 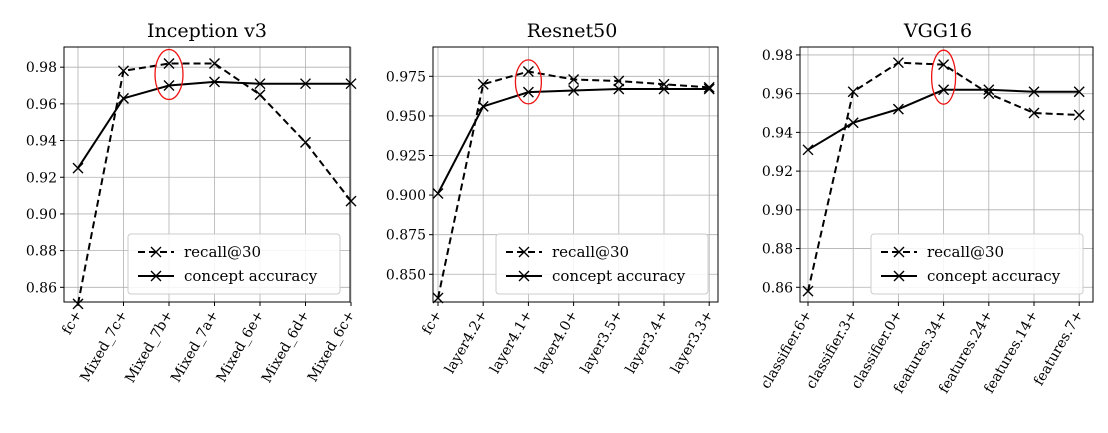 I want to click on x-tick-label: Mixed_7b+, so click(x=149, y=347).